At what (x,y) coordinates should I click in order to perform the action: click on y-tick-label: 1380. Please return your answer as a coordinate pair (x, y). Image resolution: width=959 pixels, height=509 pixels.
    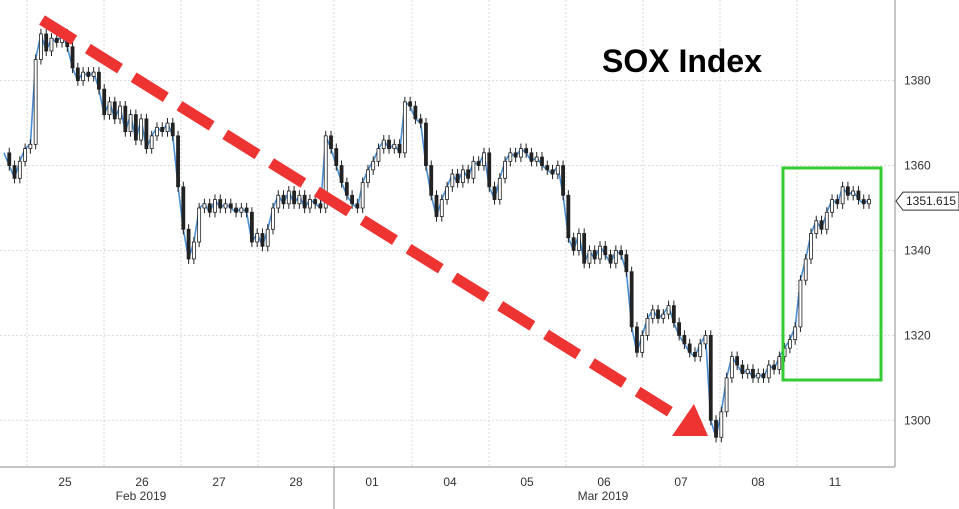
    Looking at the image, I should click on (917, 81).